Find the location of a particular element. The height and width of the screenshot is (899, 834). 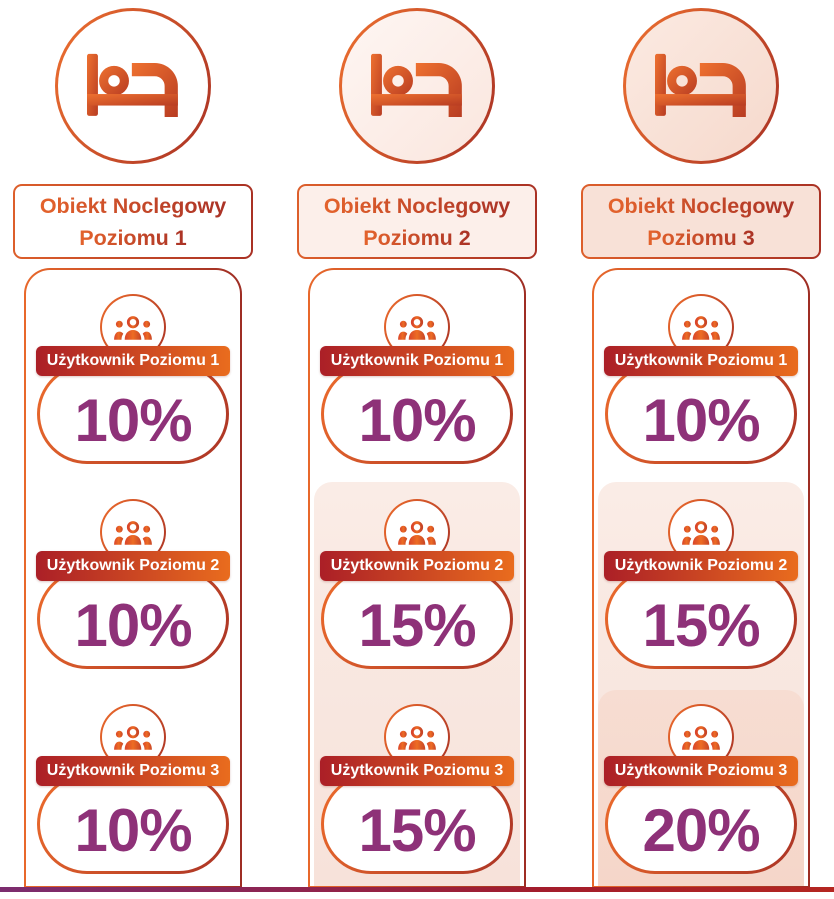

header-line2: Poziomu 2 is located at coordinates (417, 238).